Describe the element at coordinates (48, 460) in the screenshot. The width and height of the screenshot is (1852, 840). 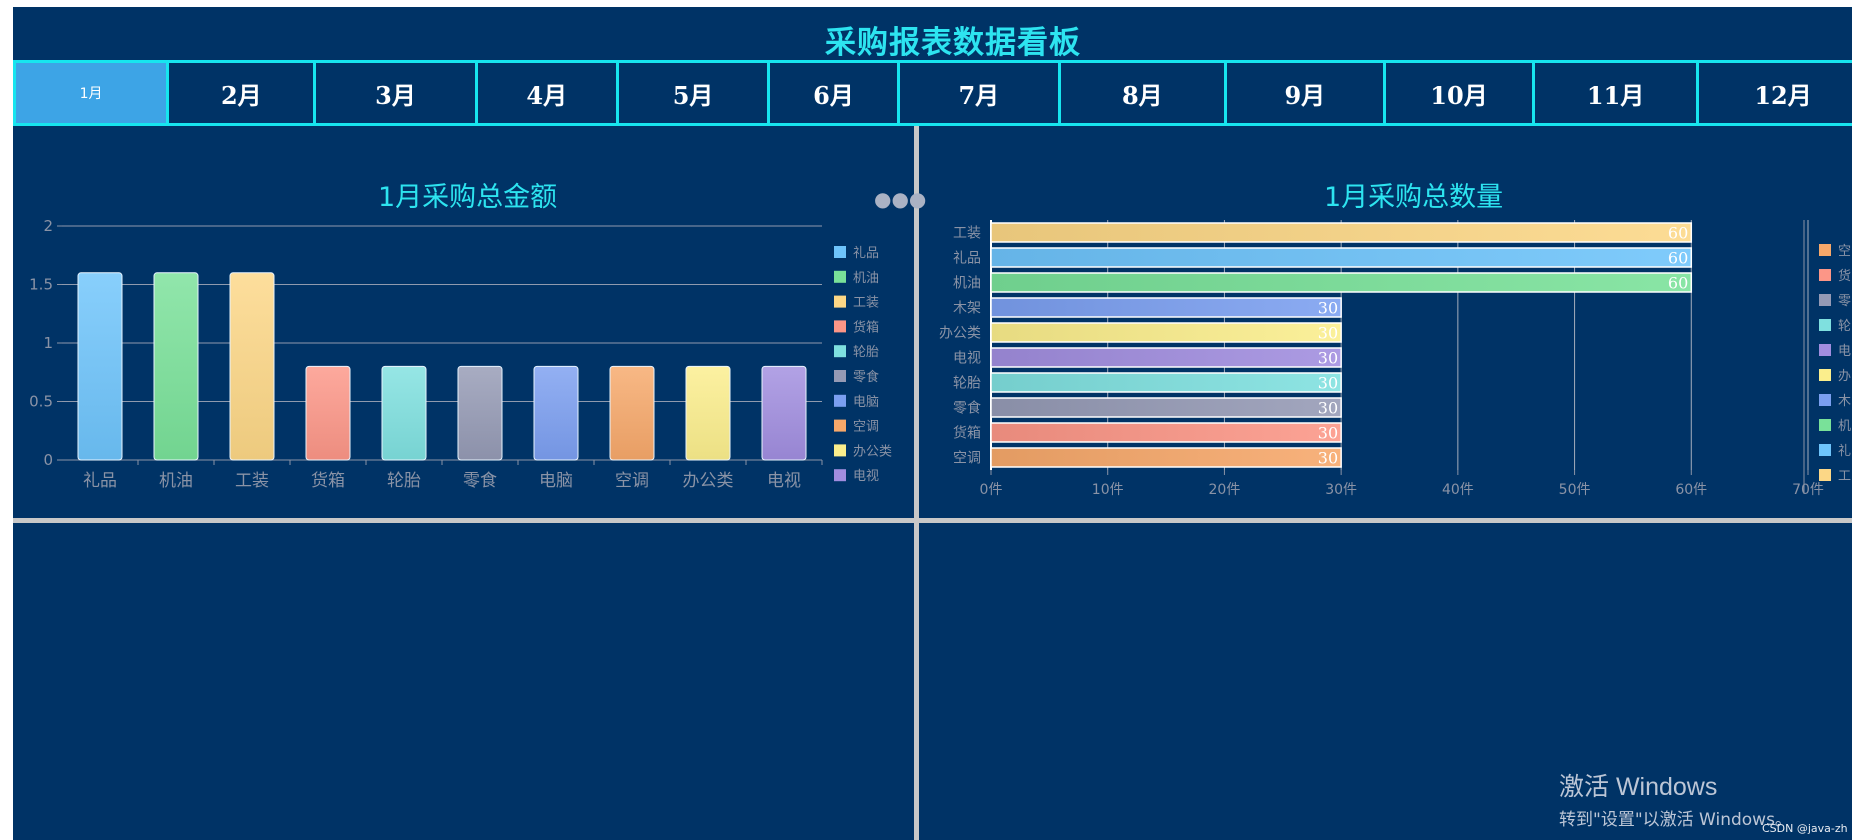
I see `y-tick-label: 0` at that location.